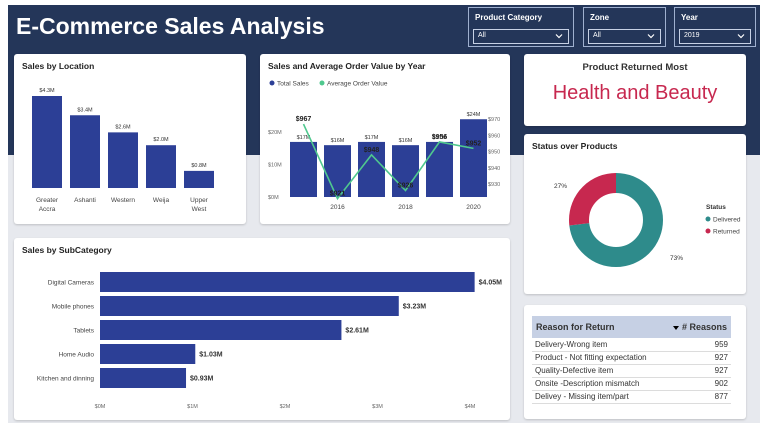 The width and height of the screenshot is (768, 429). What do you see at coordinates (440, 137) in the screenshot?
I see `line-data-label: $956` at bounding box center [440, 137].